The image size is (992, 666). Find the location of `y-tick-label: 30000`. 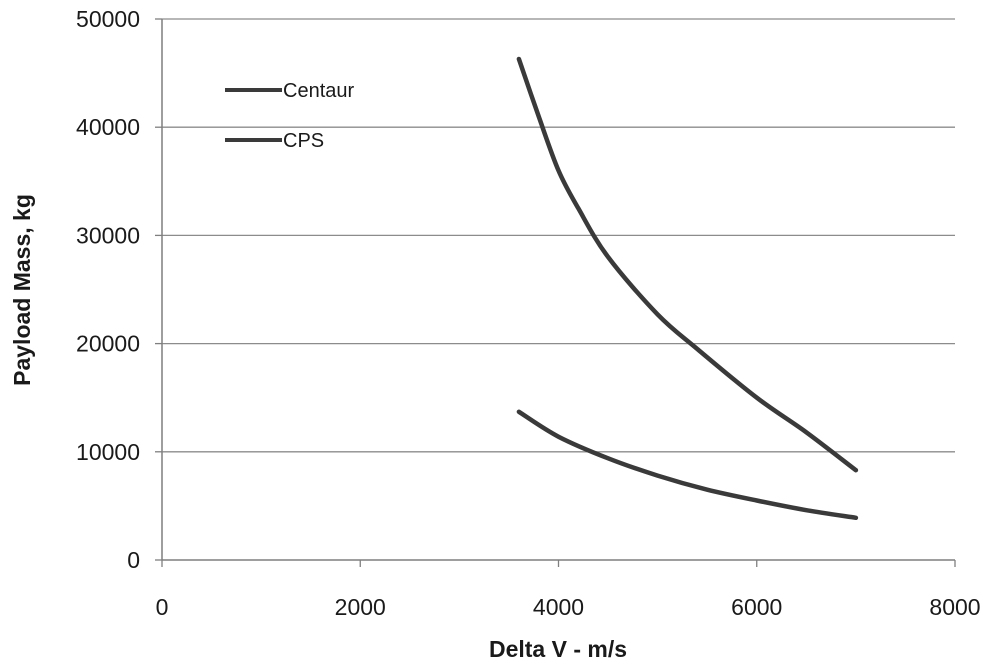

y-tick-label: 30000 is located at coordinates (108, 235).